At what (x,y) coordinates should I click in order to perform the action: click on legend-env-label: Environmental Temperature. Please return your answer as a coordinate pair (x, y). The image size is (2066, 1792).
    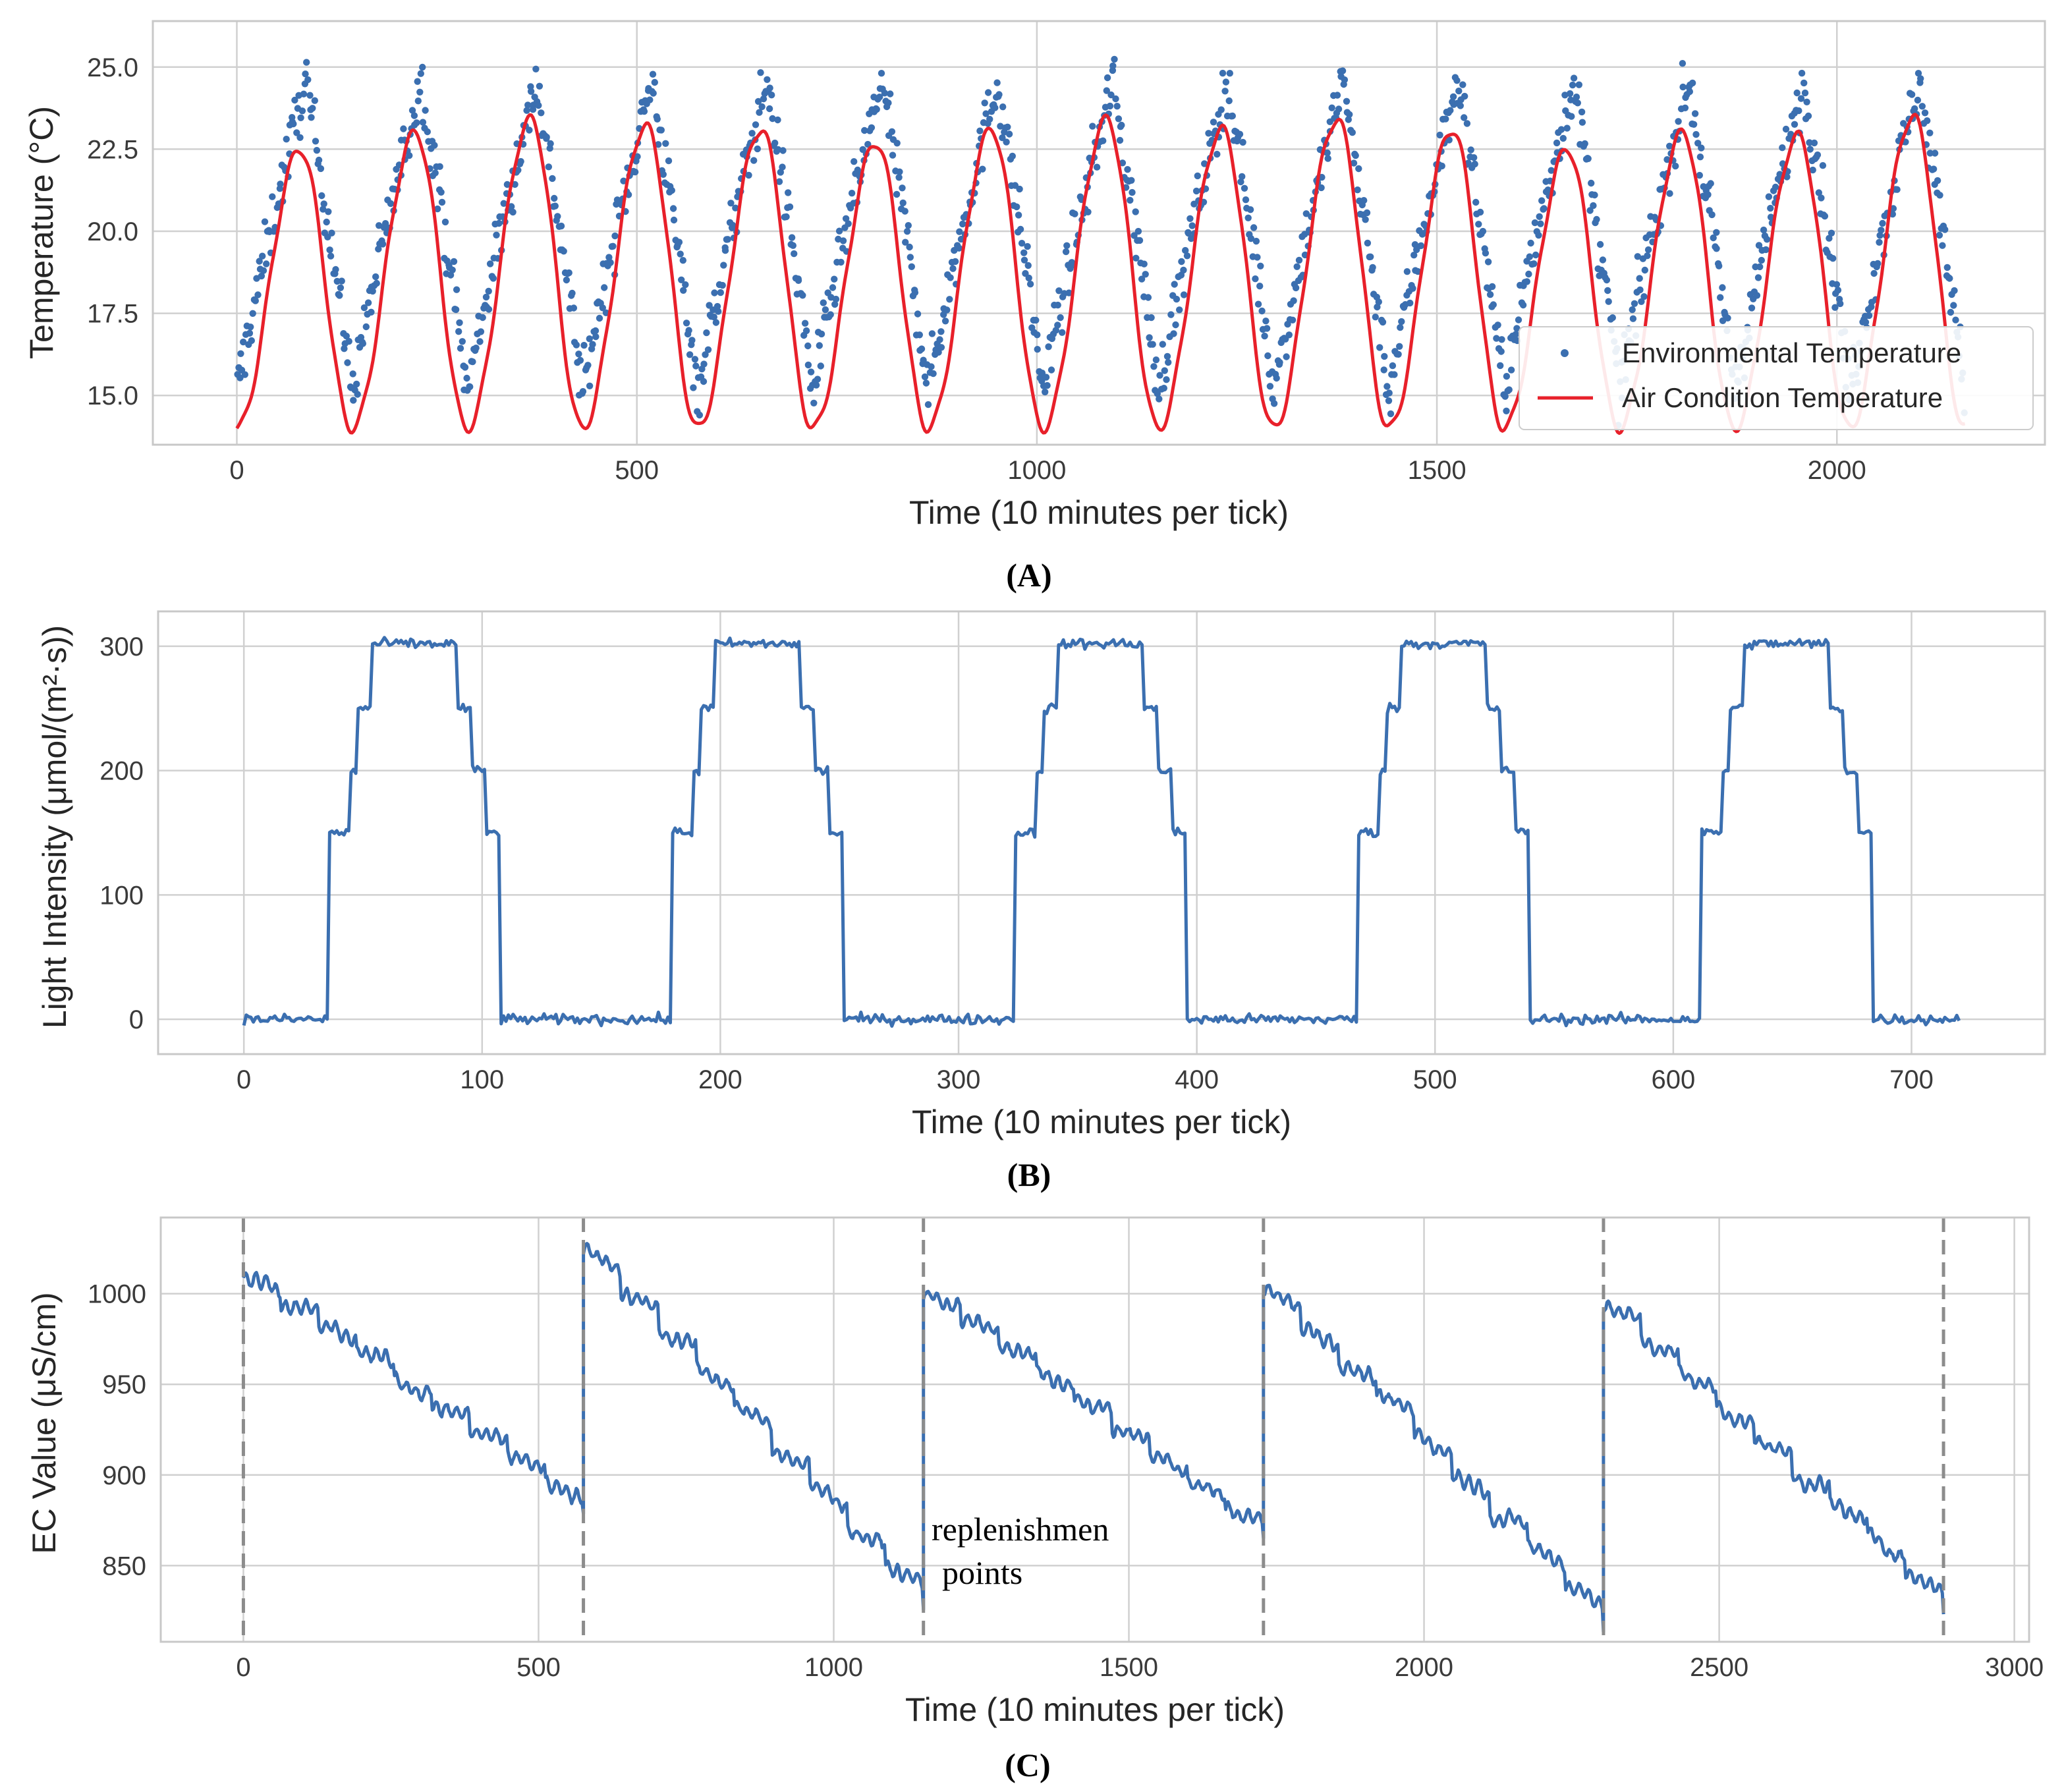
    Looking at the image, I should click on (1791, 352).